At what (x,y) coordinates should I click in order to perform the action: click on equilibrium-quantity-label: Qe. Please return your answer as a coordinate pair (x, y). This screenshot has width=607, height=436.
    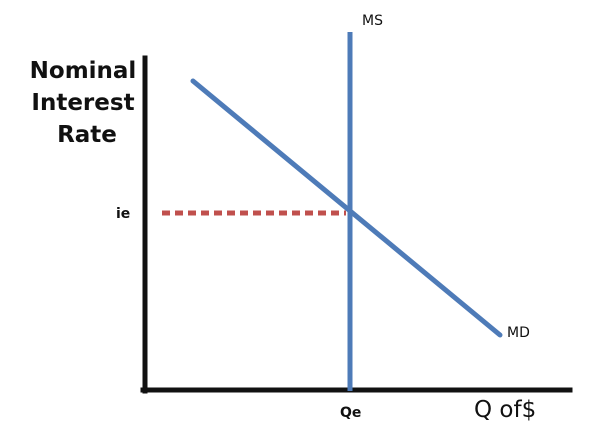
    Looking at the image, I should click on (350, 413).